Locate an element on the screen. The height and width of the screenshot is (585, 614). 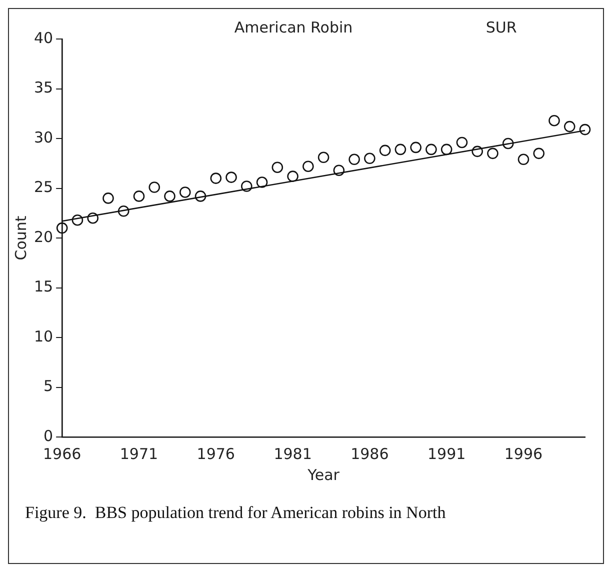
chart-subtitle: SUR is located at coordinates (501, 27).